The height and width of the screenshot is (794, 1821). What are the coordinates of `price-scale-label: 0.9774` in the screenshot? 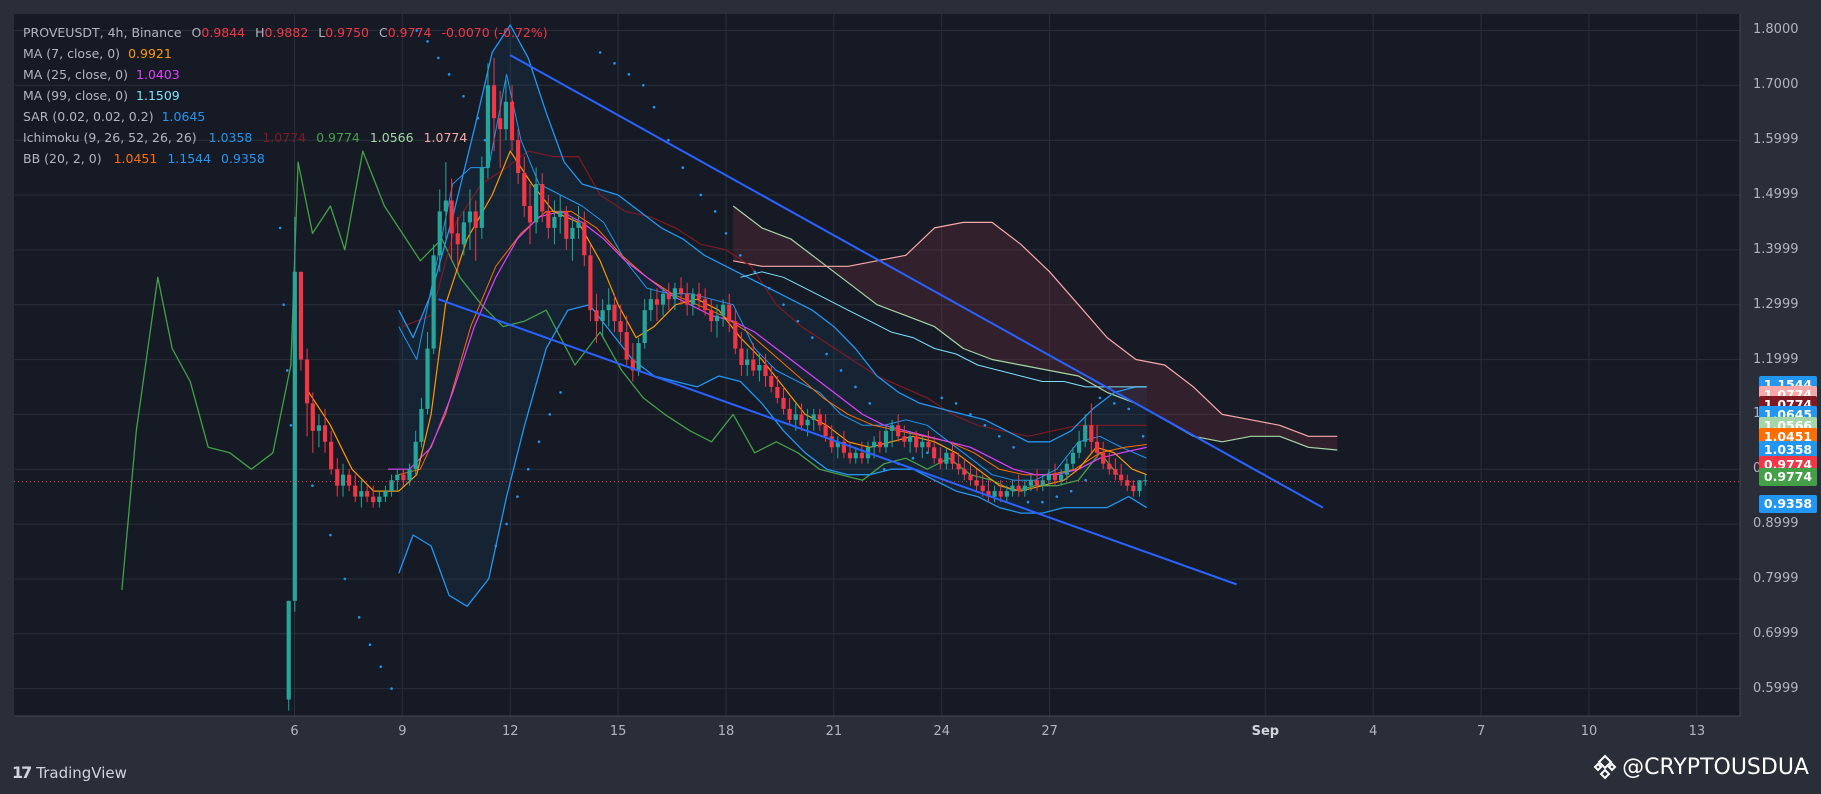 It's located at (1788, 477).